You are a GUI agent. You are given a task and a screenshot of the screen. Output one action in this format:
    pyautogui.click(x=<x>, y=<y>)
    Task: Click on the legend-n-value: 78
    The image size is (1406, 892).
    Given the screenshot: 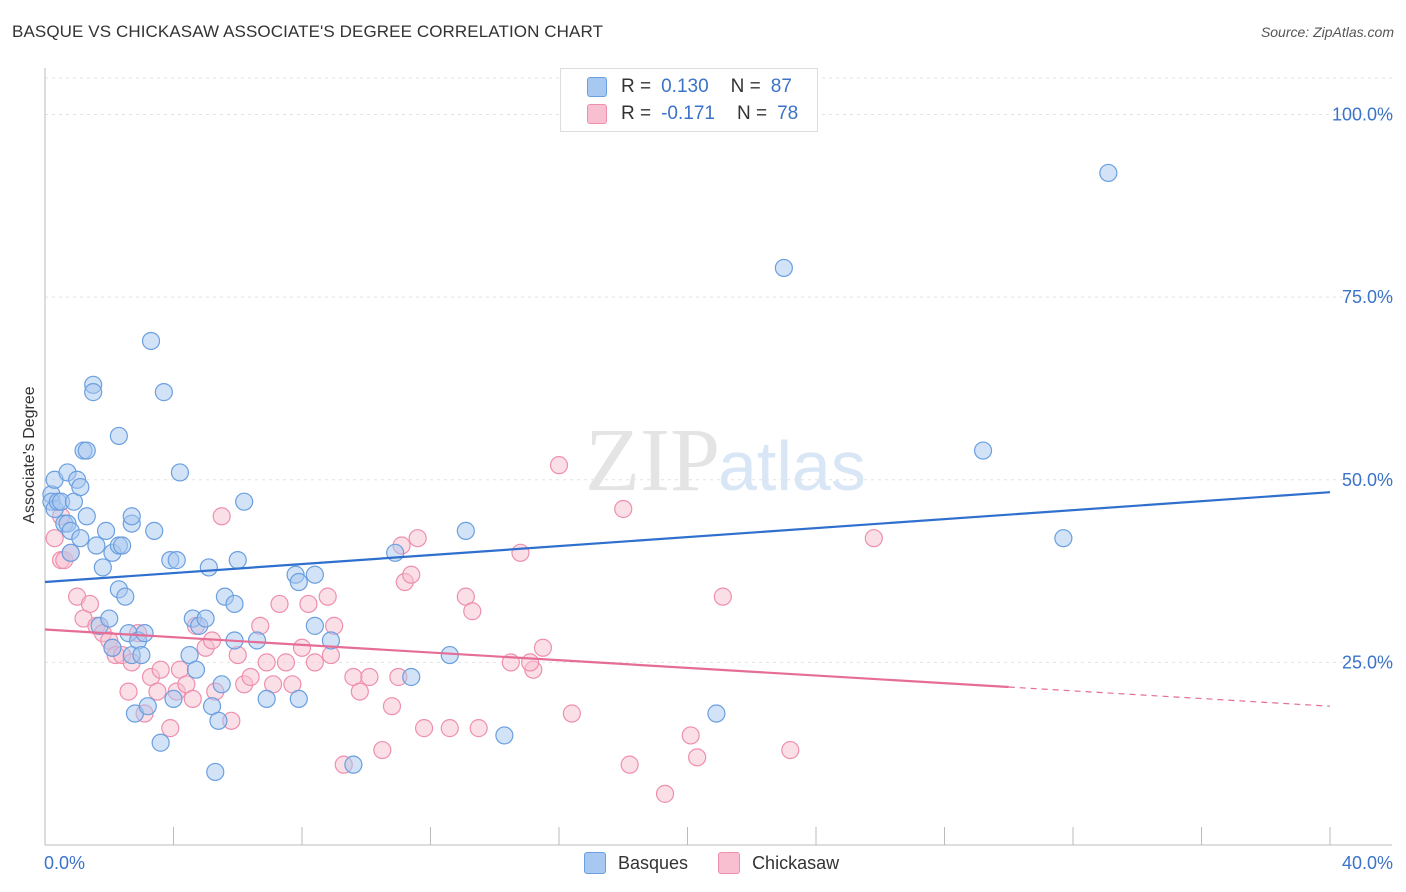 What is the action you would take?
    pyautogui.click(x=788, y=113)
    